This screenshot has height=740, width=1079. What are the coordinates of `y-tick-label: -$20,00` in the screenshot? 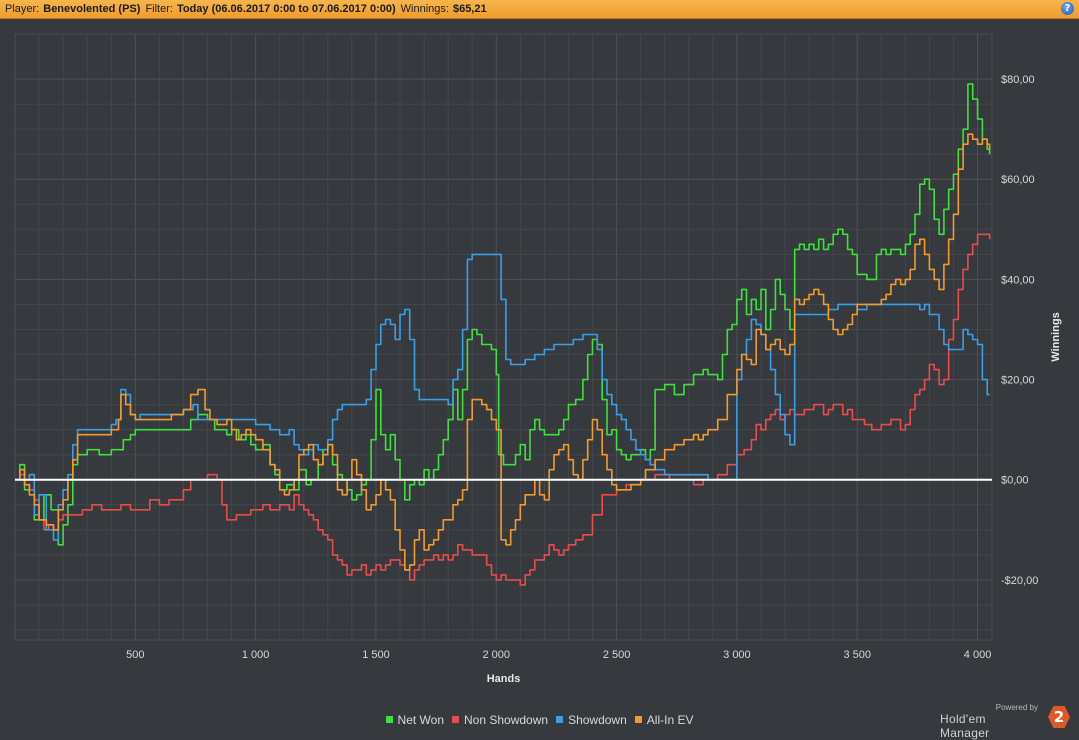 It's located at (1019, 581).